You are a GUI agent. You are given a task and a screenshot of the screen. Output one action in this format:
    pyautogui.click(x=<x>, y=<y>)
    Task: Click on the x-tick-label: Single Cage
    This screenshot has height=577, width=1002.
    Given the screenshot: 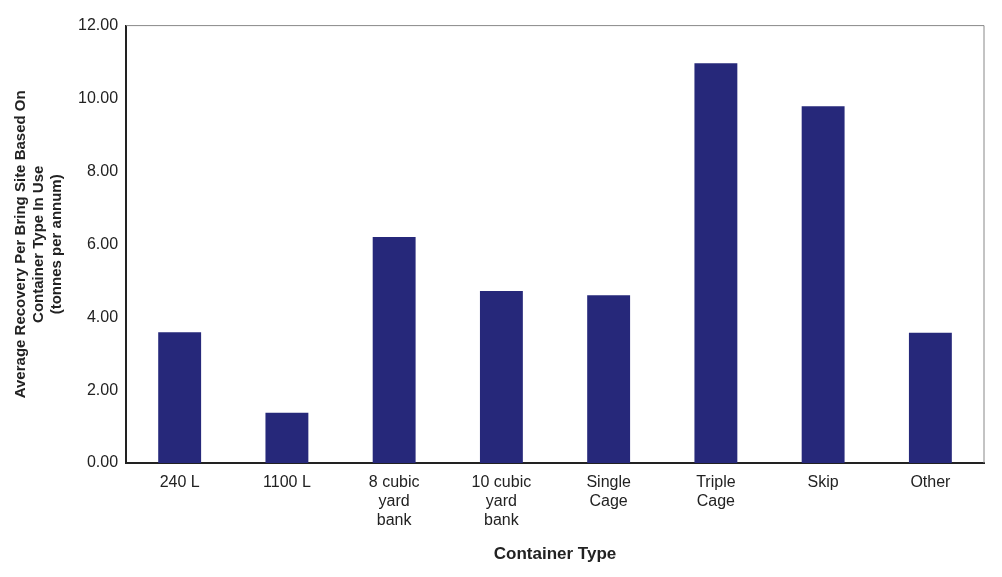 What is the action you would take?
    pyautogui.click(x=608, y=491)
    